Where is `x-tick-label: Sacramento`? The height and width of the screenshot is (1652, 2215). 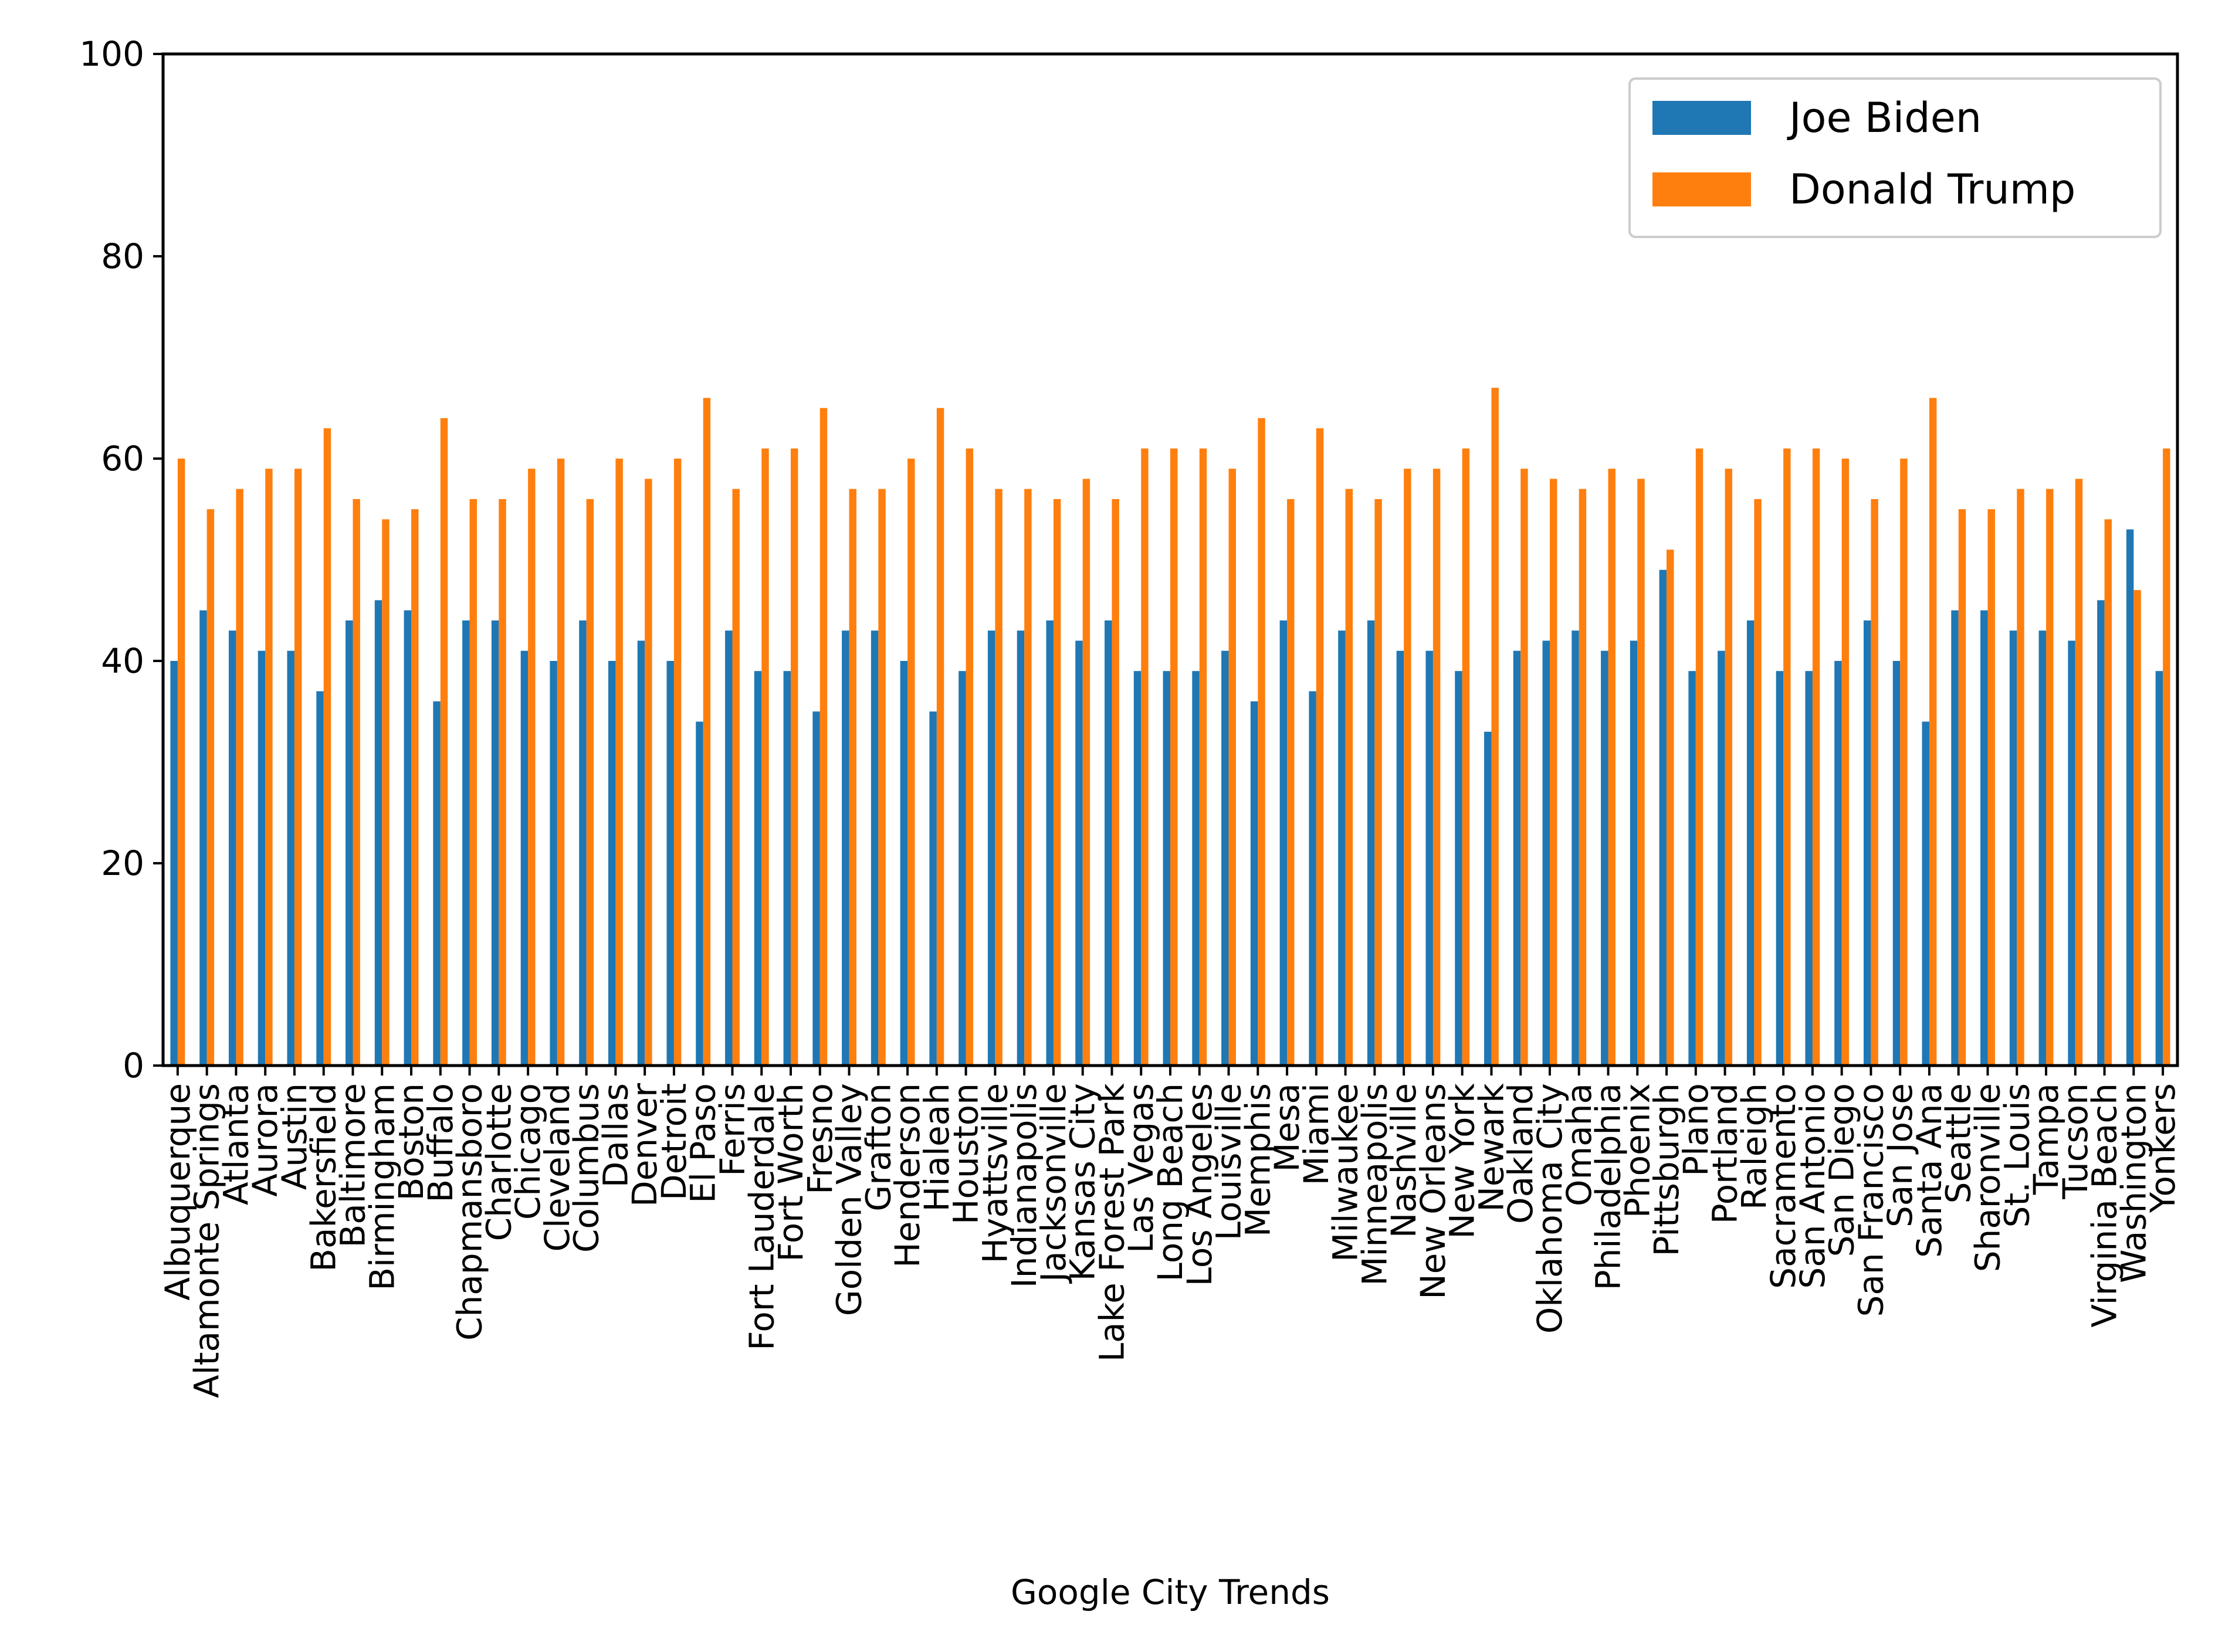
x-tick-label: Sacramento is located at coordinates (1783, 1186).